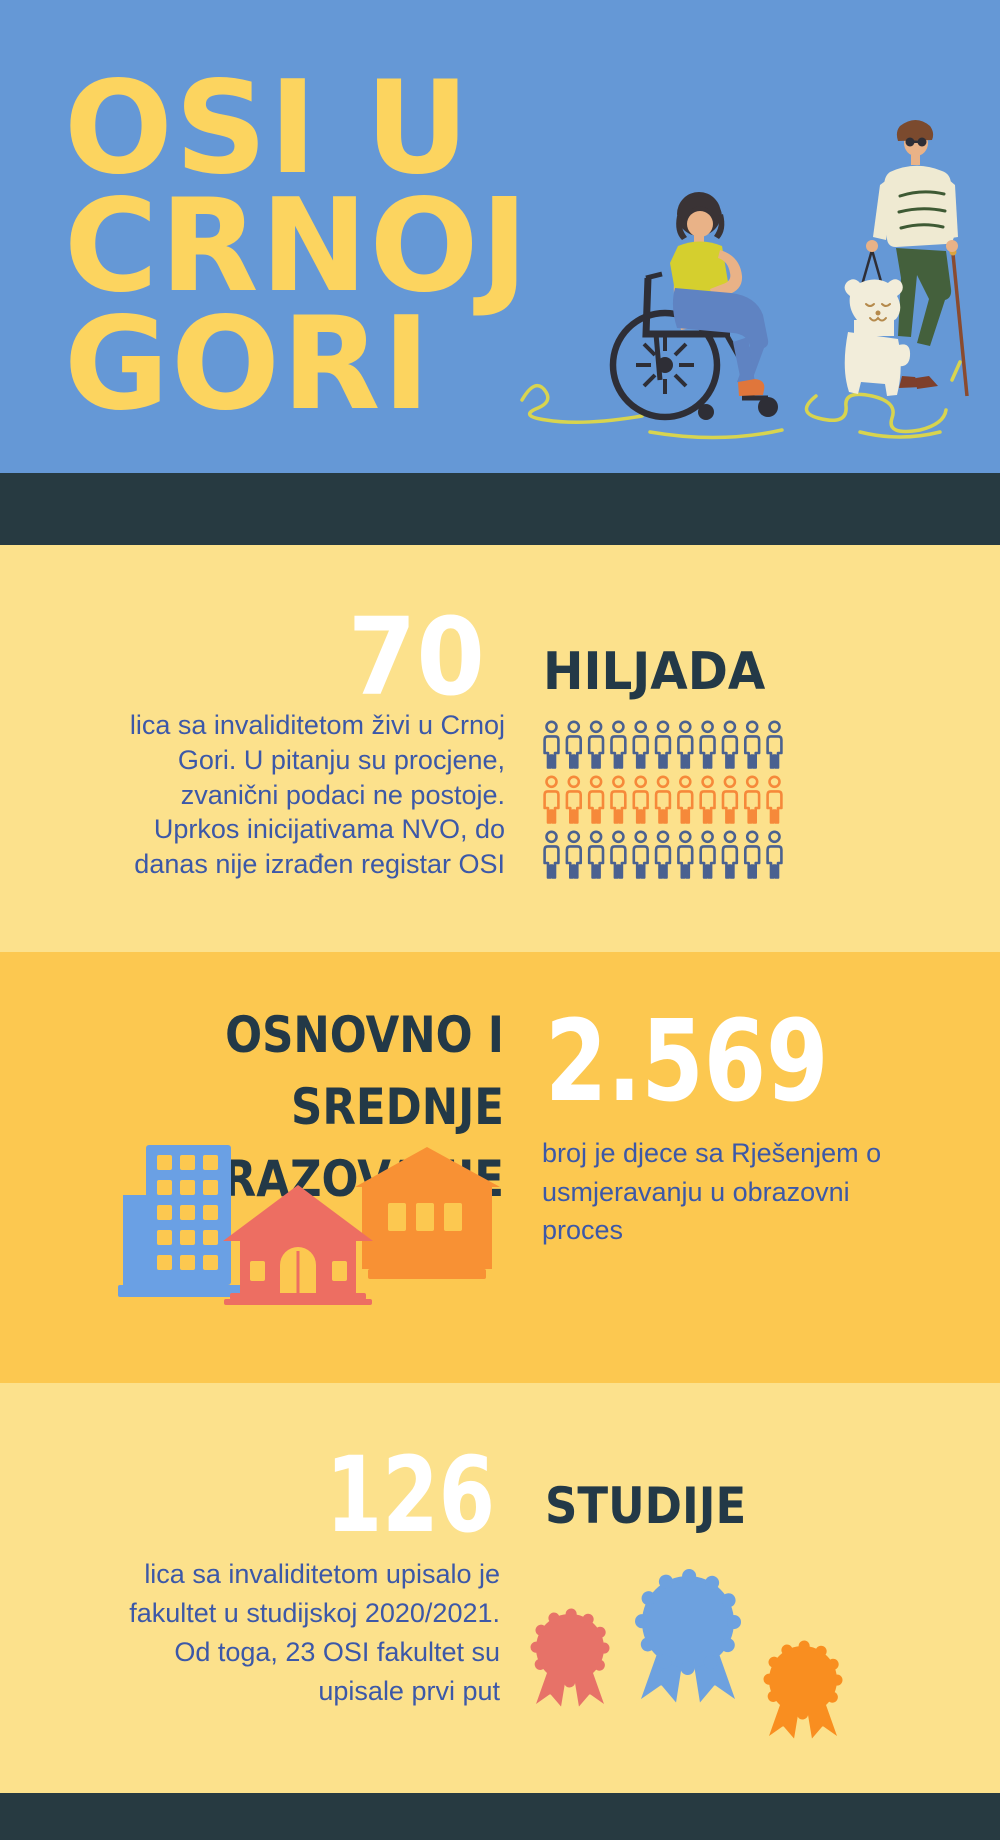 This screenshot has width=1000, height=1840. Describe the element at coordinates (181, 1221) in the screenshot. I see `blue-building-icon` at that location.